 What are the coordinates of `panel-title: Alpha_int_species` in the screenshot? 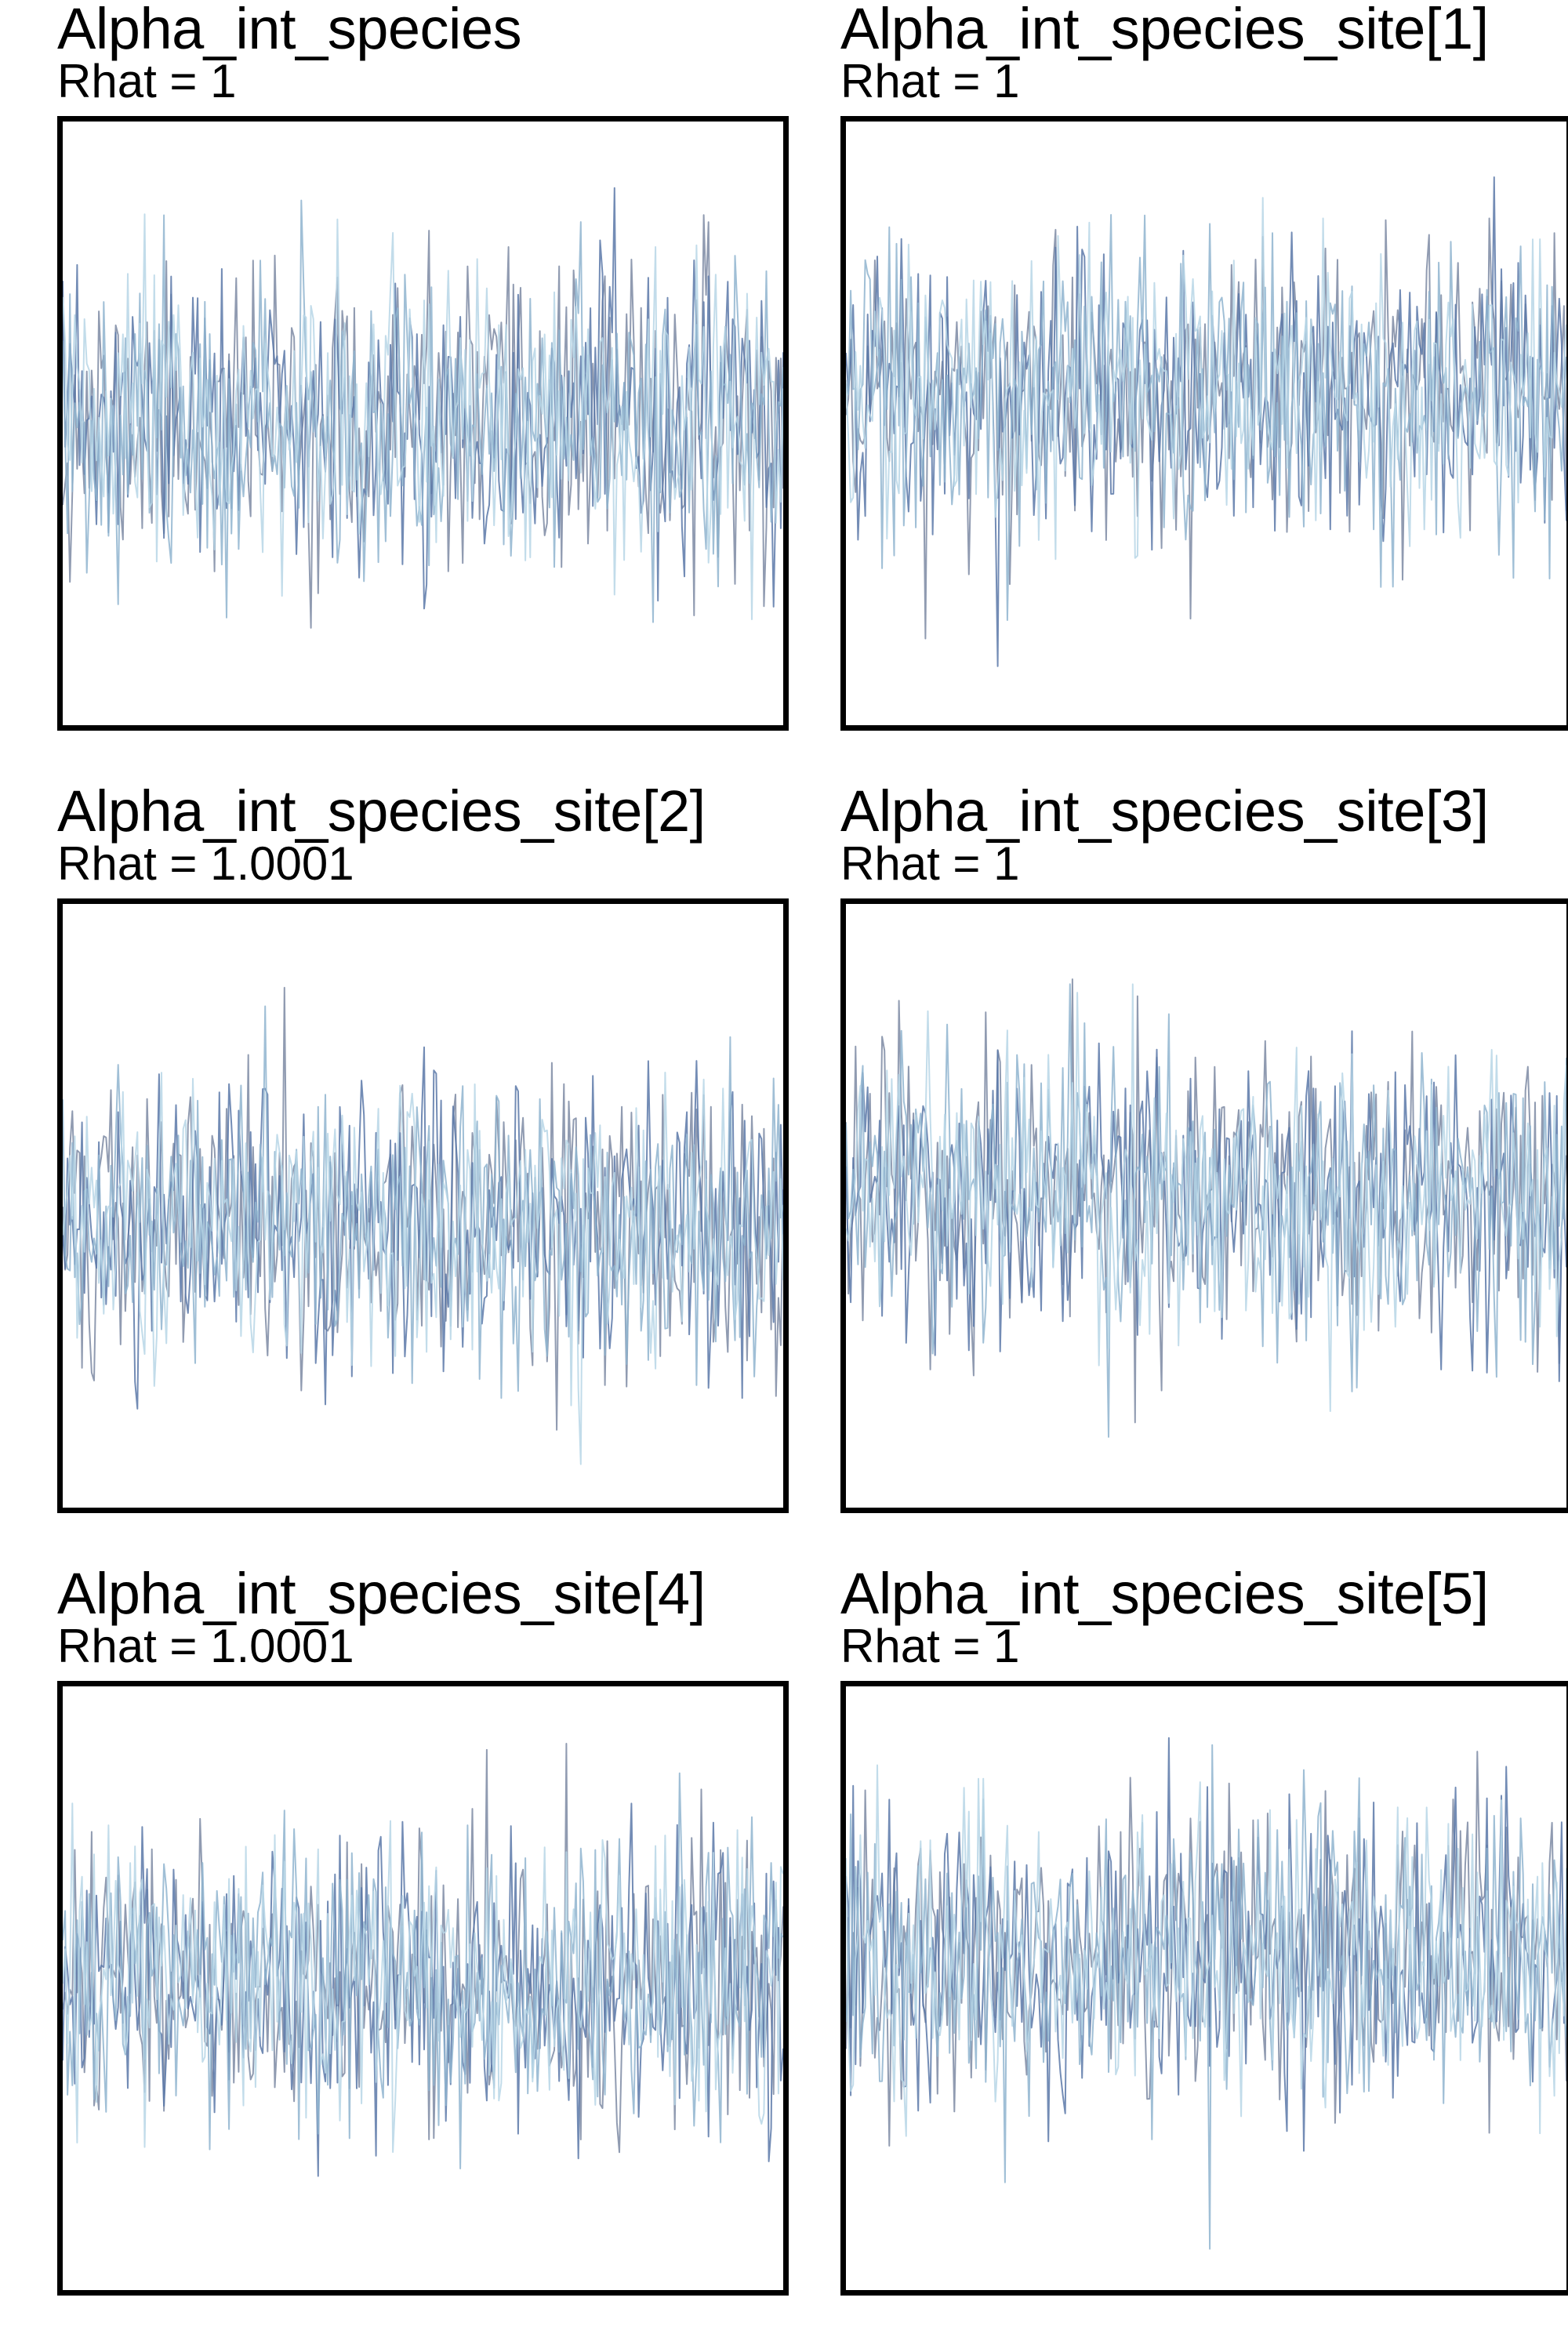 It's located at (289, 30).